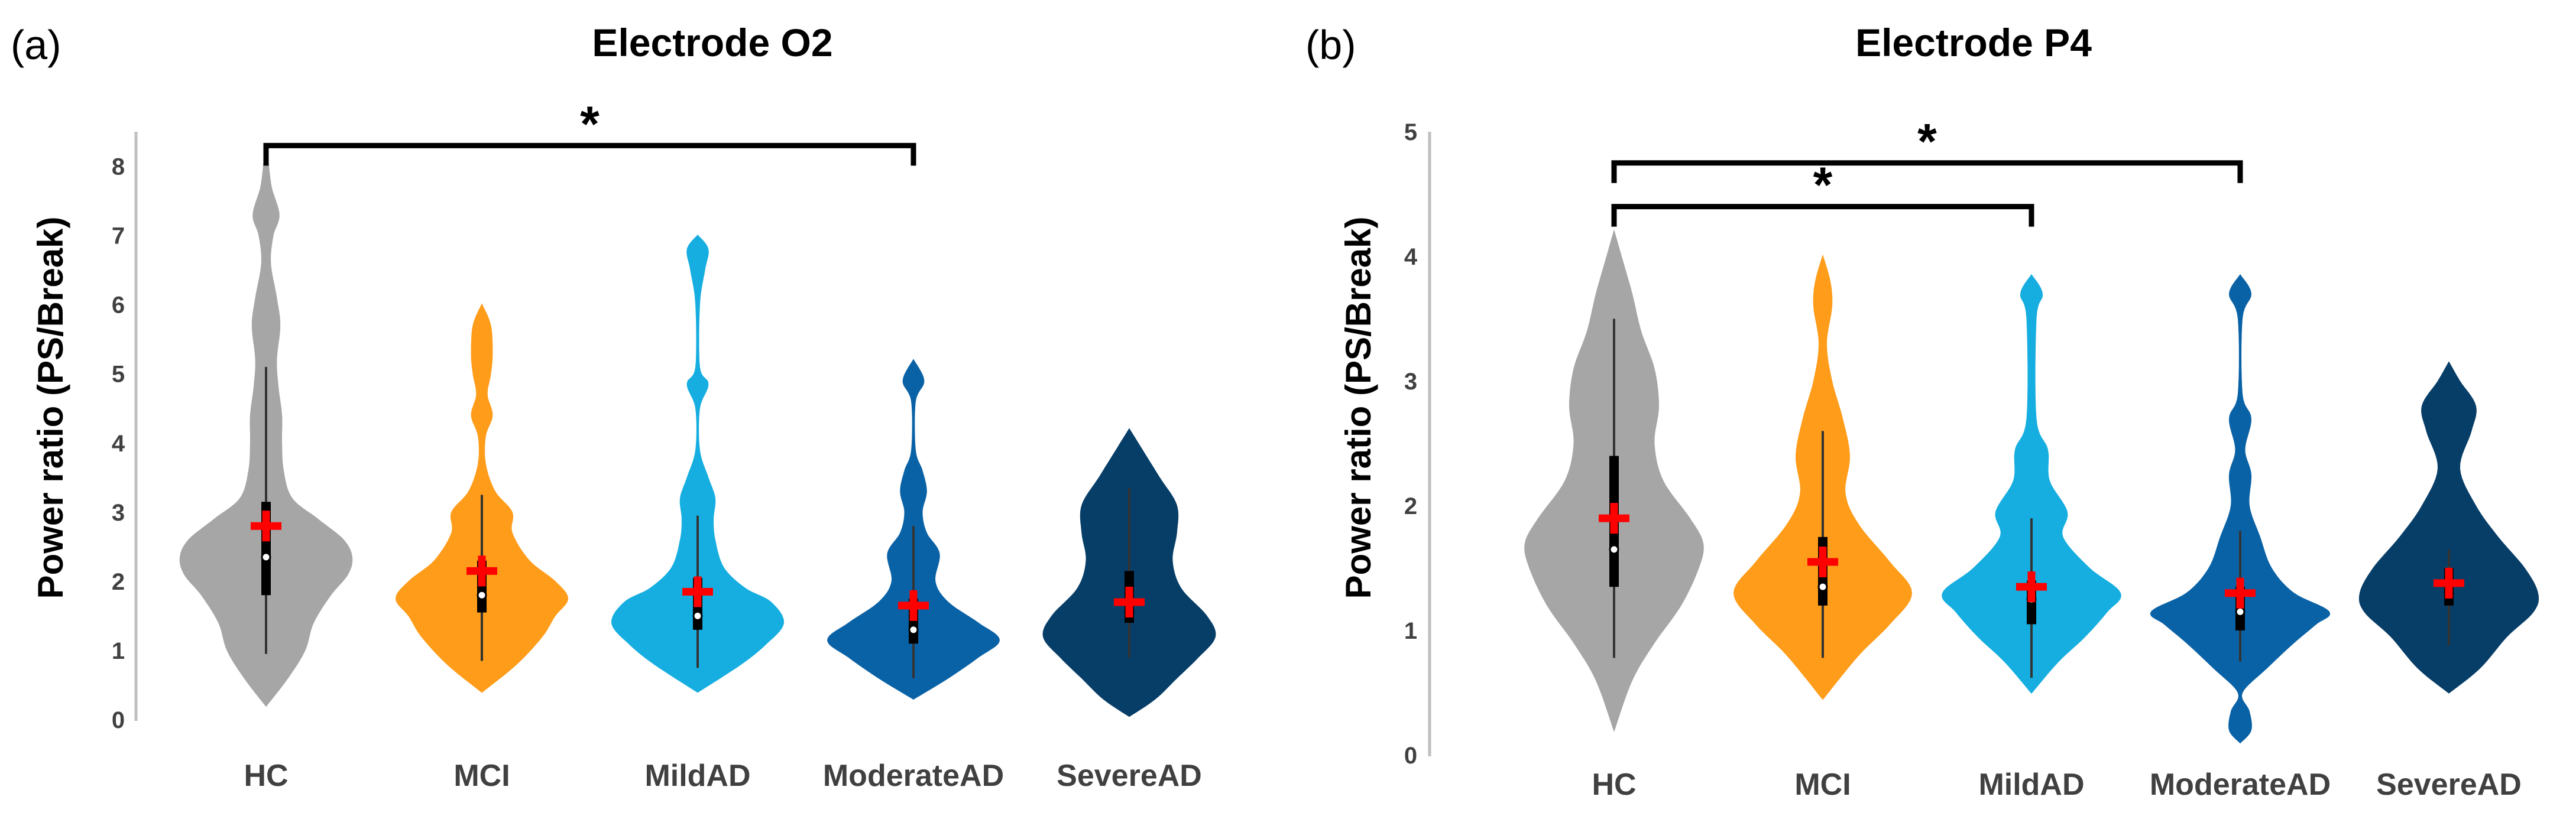 The image size is (2576, 816). Describe the element at coordinates (712, 42) in the screenshot. I see `chart-title: Electrode O2` at that location.